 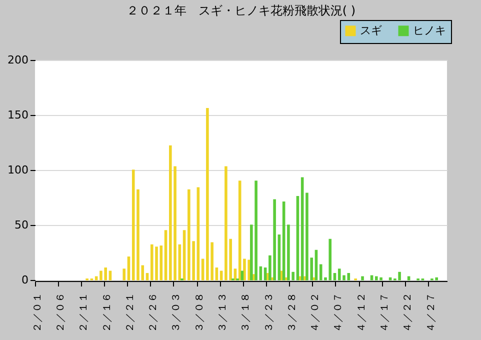 I want to click on y-tick-label: 100, so click(x=18, y=170).